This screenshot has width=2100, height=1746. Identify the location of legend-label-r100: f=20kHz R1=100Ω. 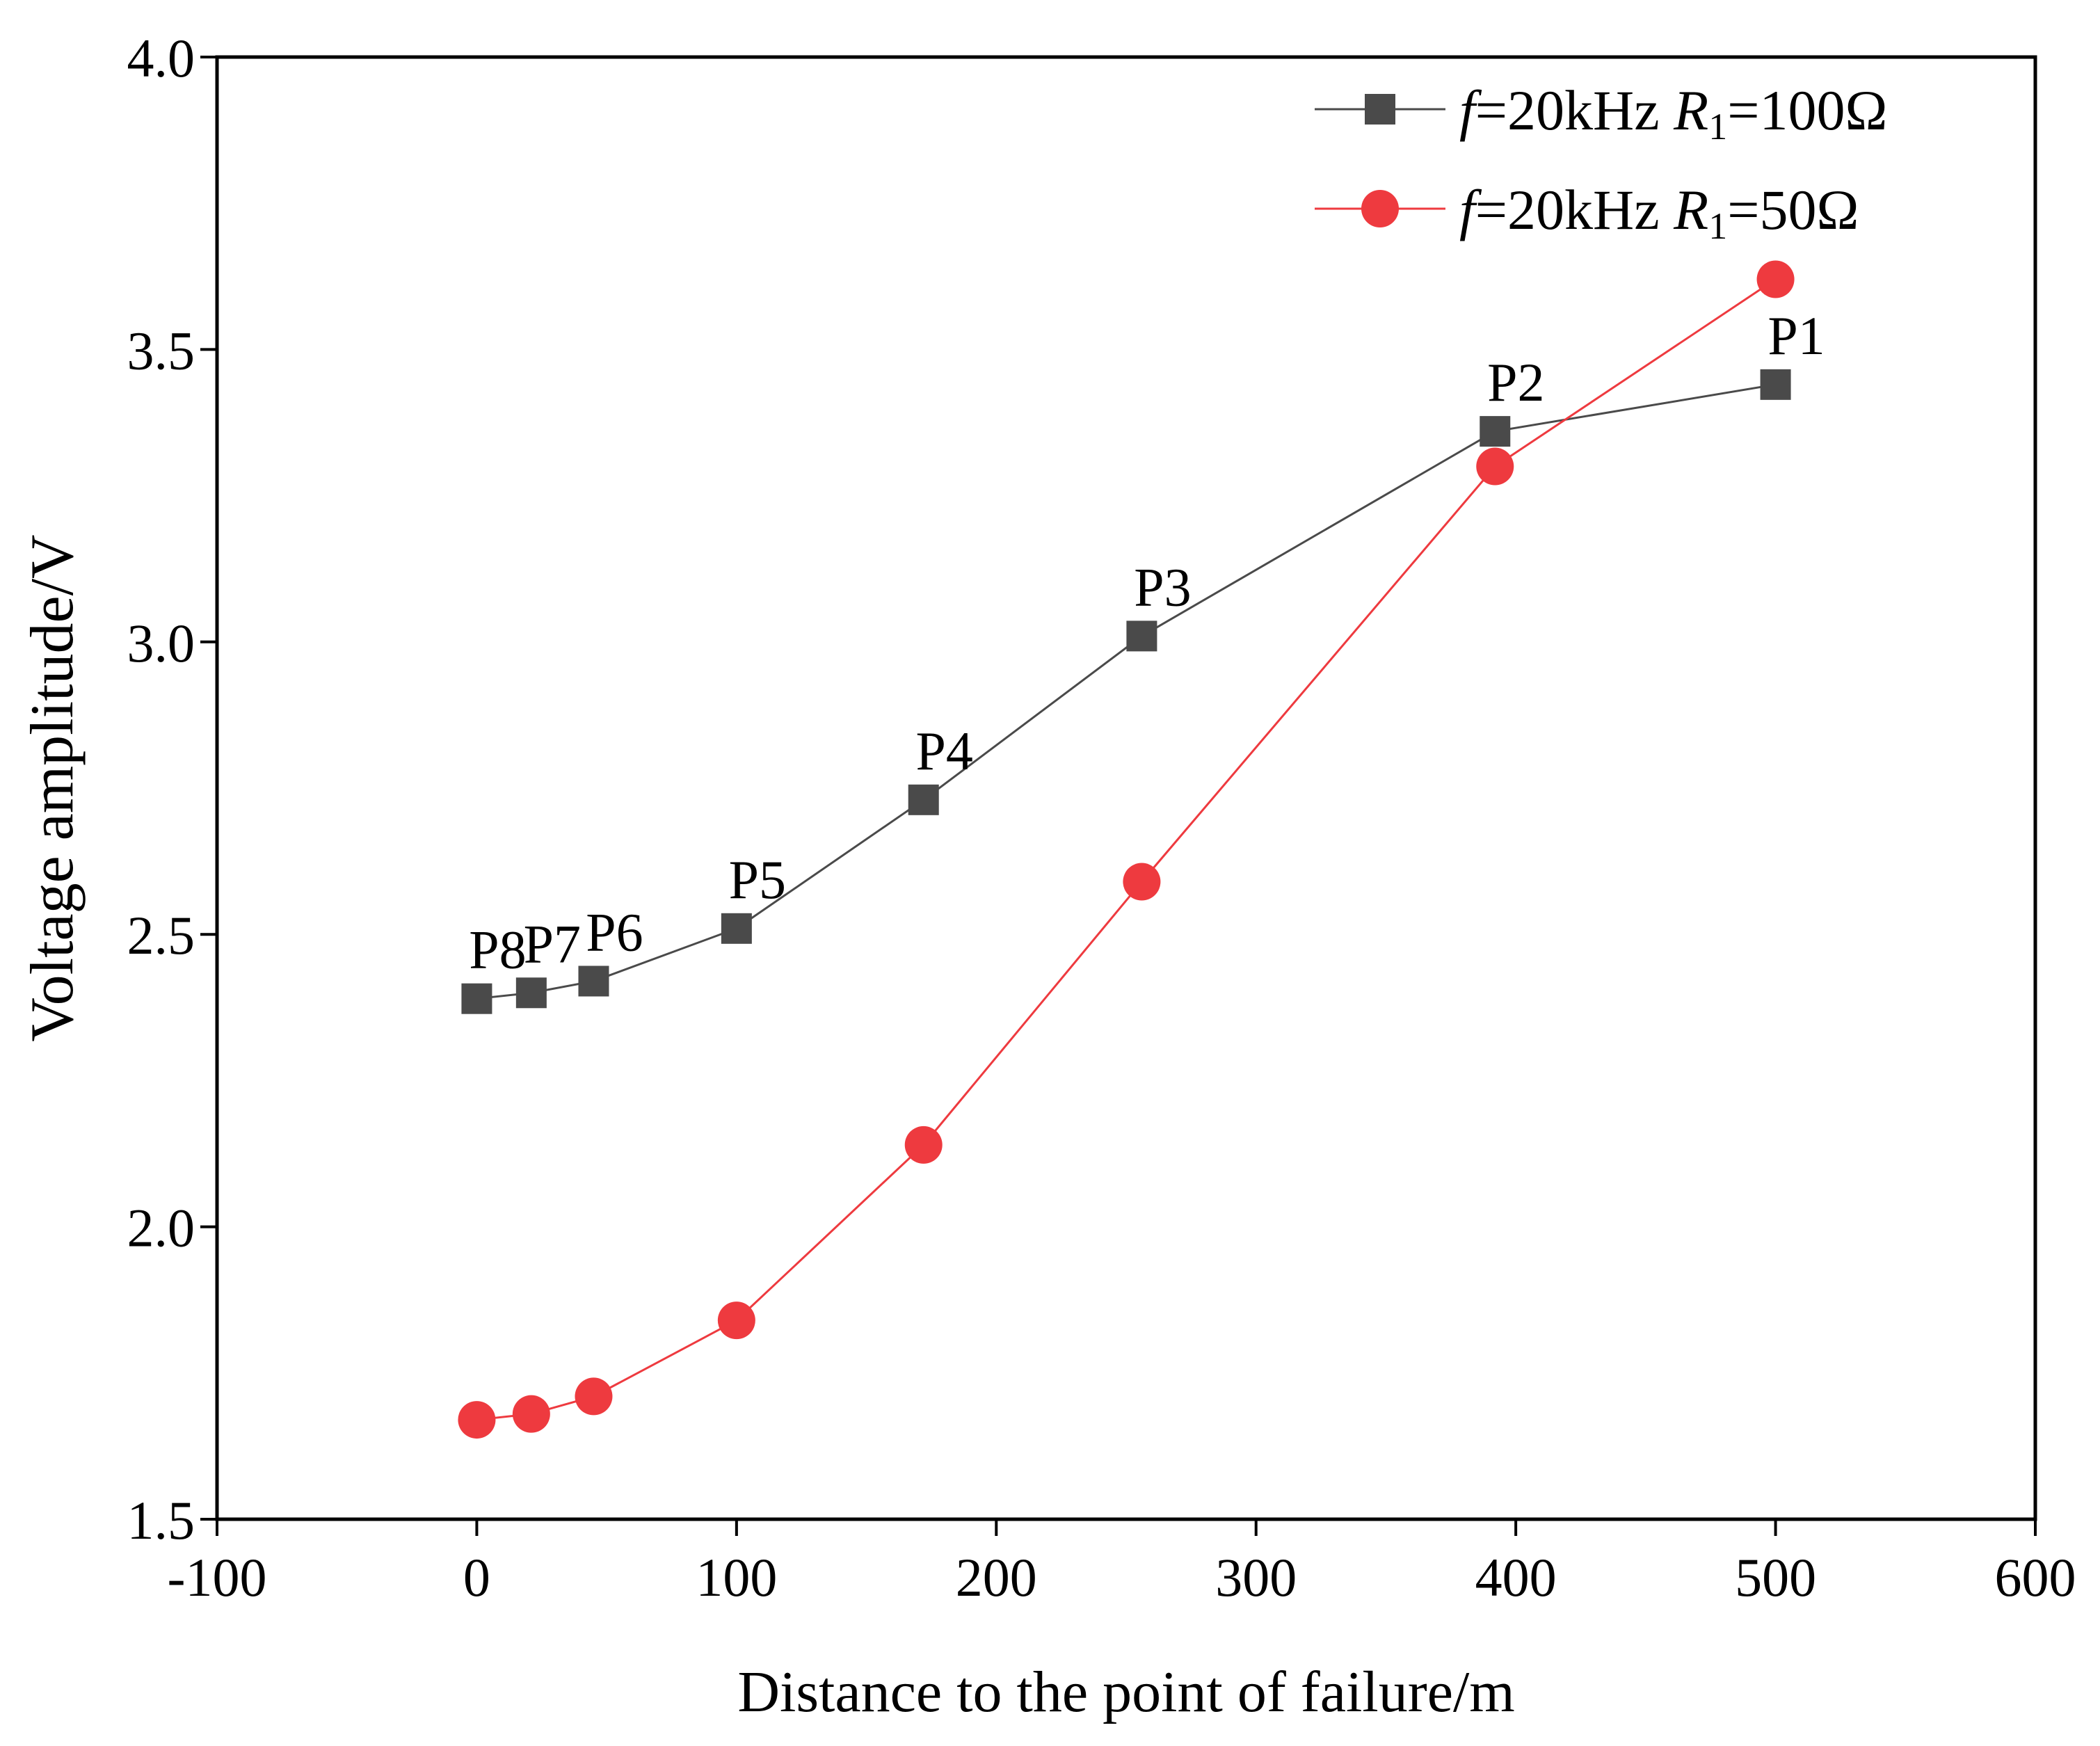
(1673, 113).